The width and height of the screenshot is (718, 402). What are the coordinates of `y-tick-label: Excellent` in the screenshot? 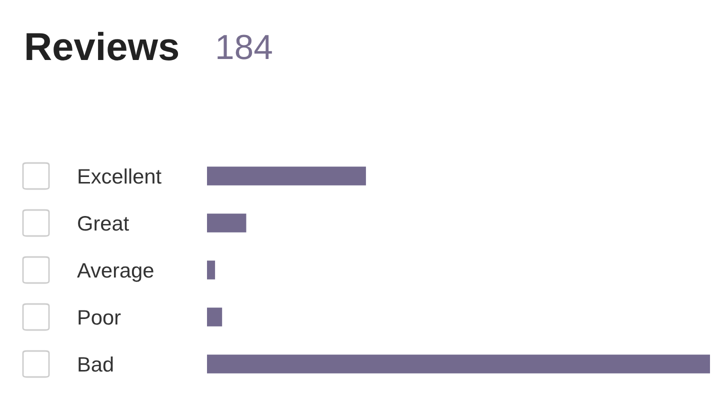 It's located at (120, 176).